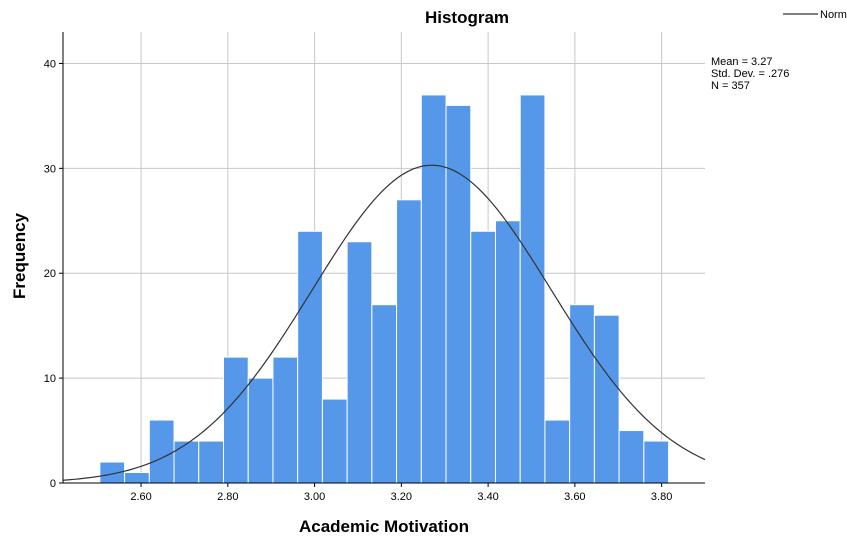 This screenshot has width=847, height=539. I want to click on y-tick-label-3: 30, so click(50, 169).